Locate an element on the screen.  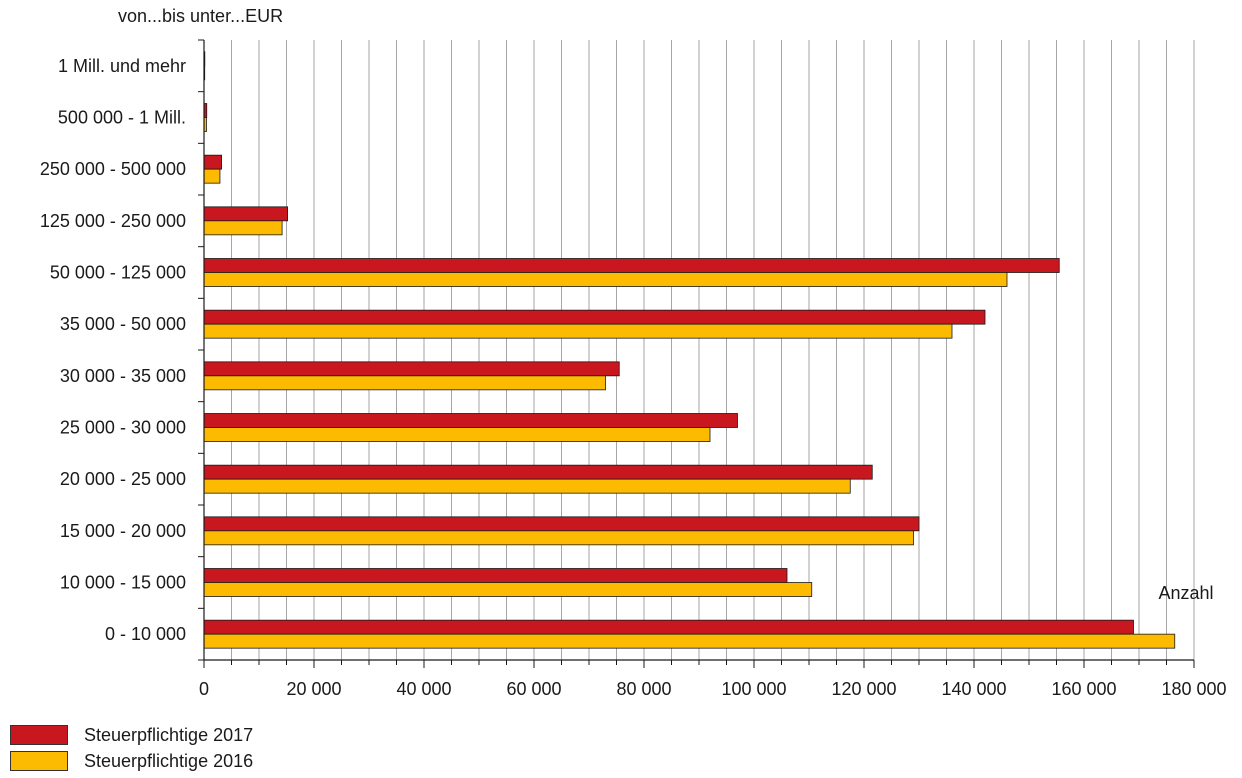
x-tick-label: 60 000 is located at coordinates (533, 689).